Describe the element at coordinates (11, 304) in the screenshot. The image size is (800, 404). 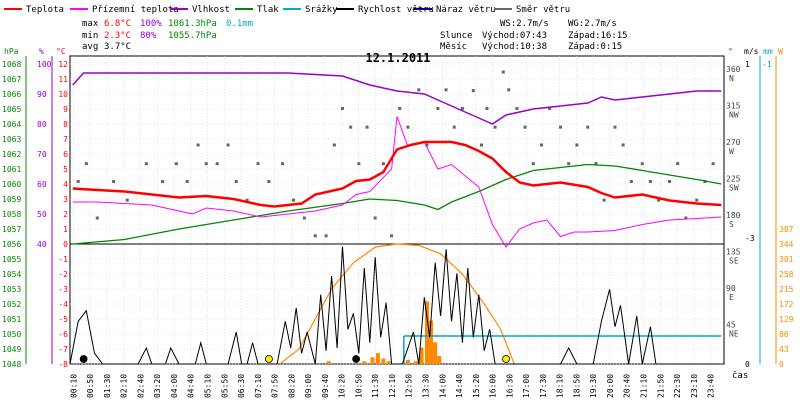
I see `press-tick-label: 1052` at that location.